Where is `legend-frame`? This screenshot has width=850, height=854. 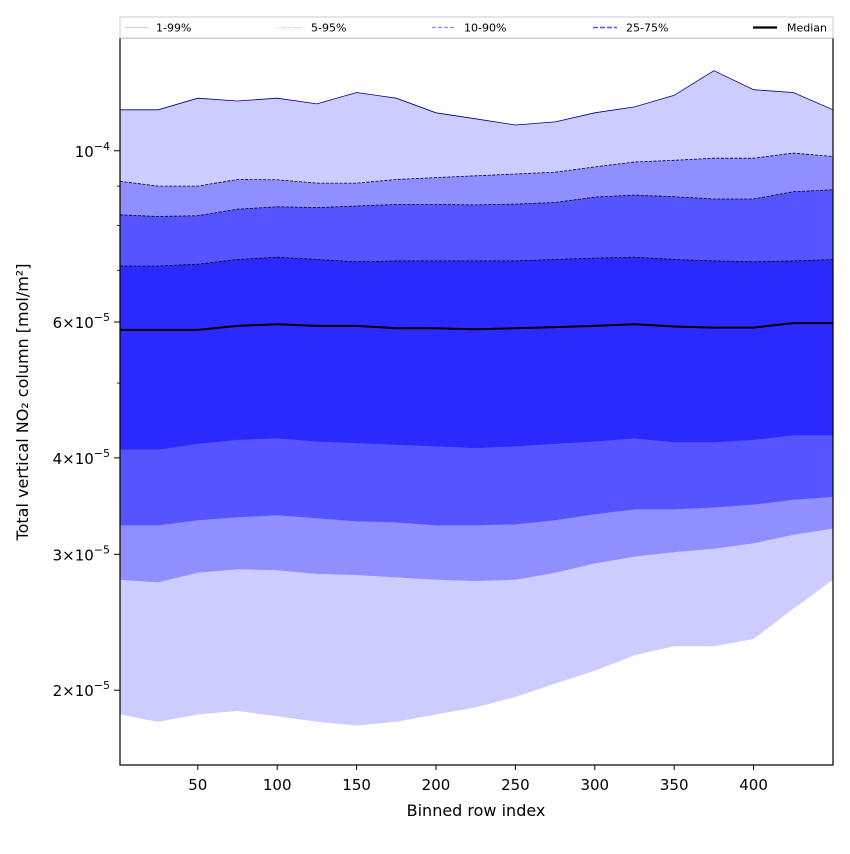 legend-frame is located at coordinates (476, 27).